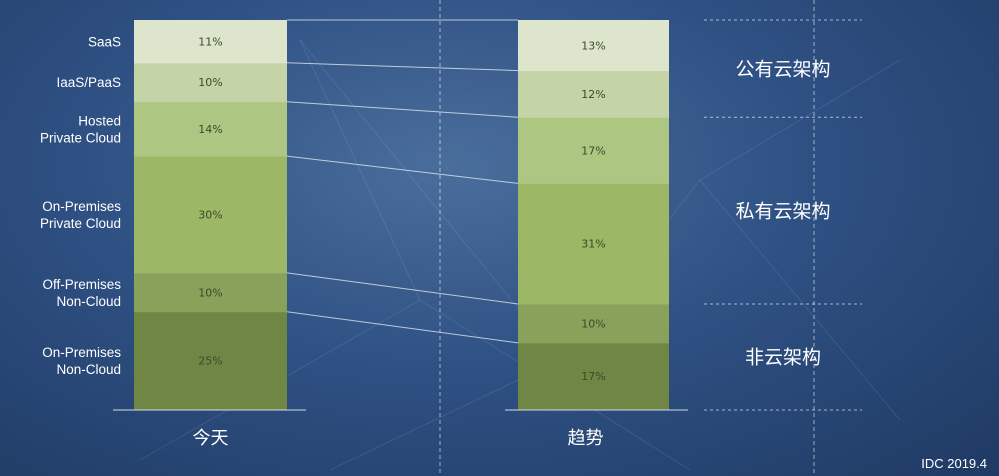 This screenshot has width=999, height=476. I want to click on value-label-on-premises-private-cloud-1: 31%, so click(593, 244).